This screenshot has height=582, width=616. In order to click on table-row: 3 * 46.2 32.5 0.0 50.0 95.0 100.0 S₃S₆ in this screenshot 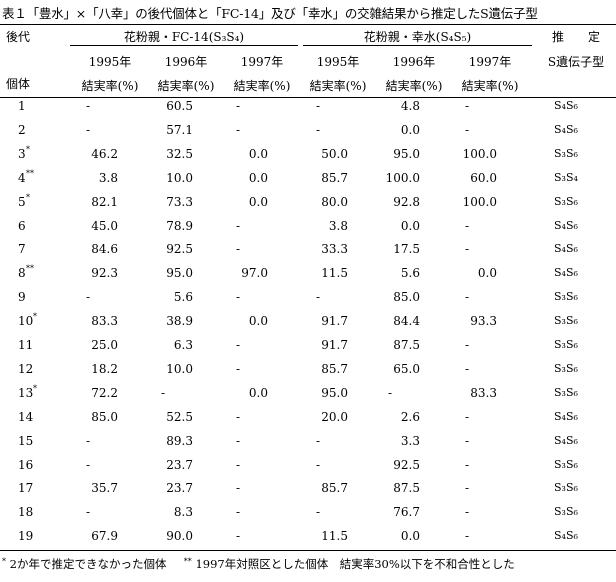, I will do `click(308, 157)`.